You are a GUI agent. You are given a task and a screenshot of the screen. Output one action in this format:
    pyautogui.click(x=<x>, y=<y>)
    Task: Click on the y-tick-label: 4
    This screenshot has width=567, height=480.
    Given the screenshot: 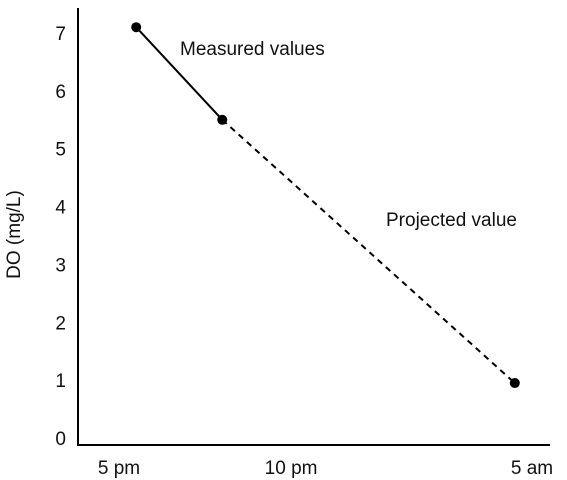 What is the action you would take?
    pyautogui.click(x=60, y=208)
    